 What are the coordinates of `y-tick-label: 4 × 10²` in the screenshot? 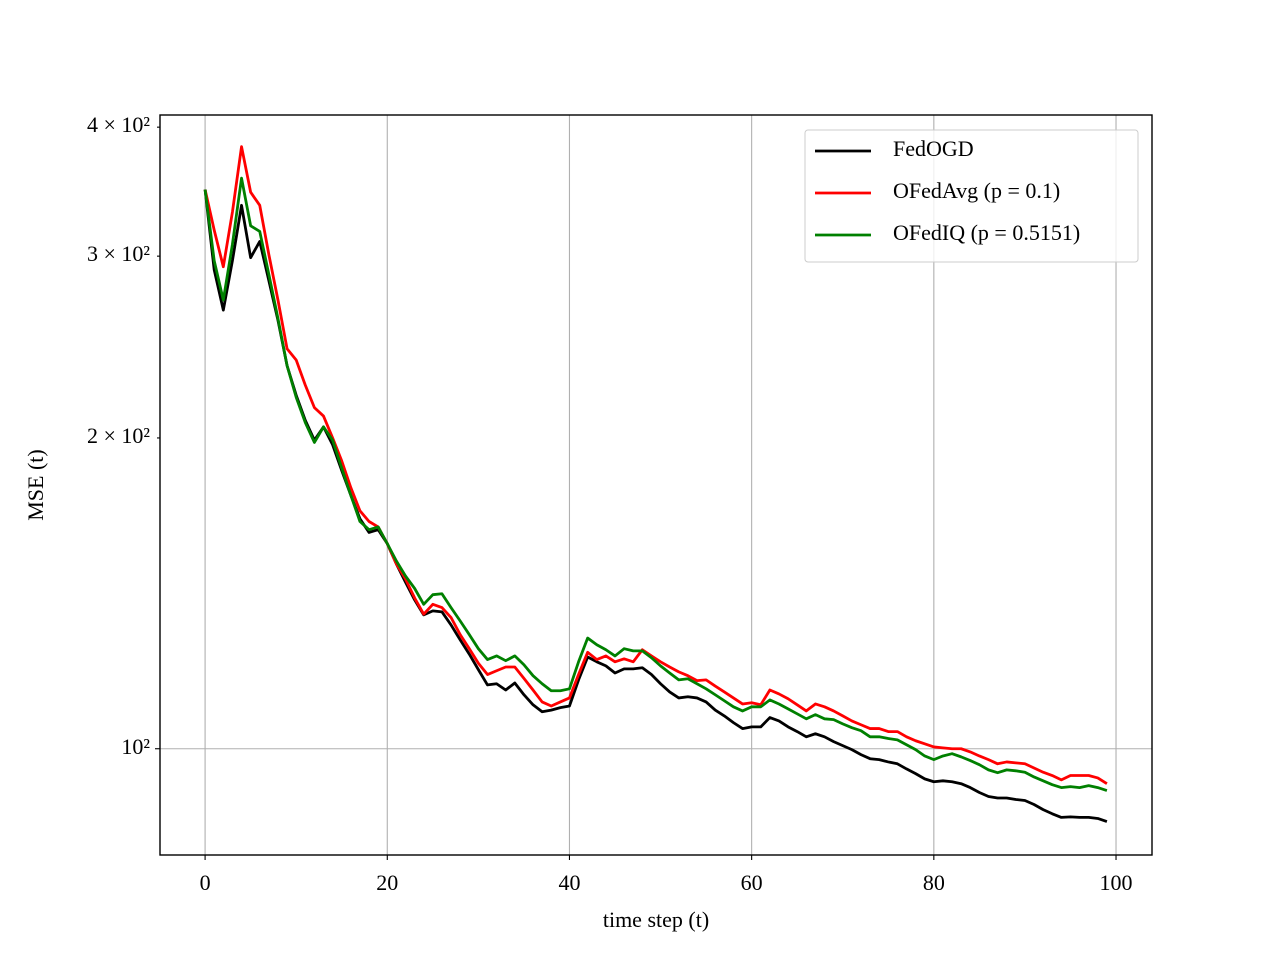 It's located at (118, 124).